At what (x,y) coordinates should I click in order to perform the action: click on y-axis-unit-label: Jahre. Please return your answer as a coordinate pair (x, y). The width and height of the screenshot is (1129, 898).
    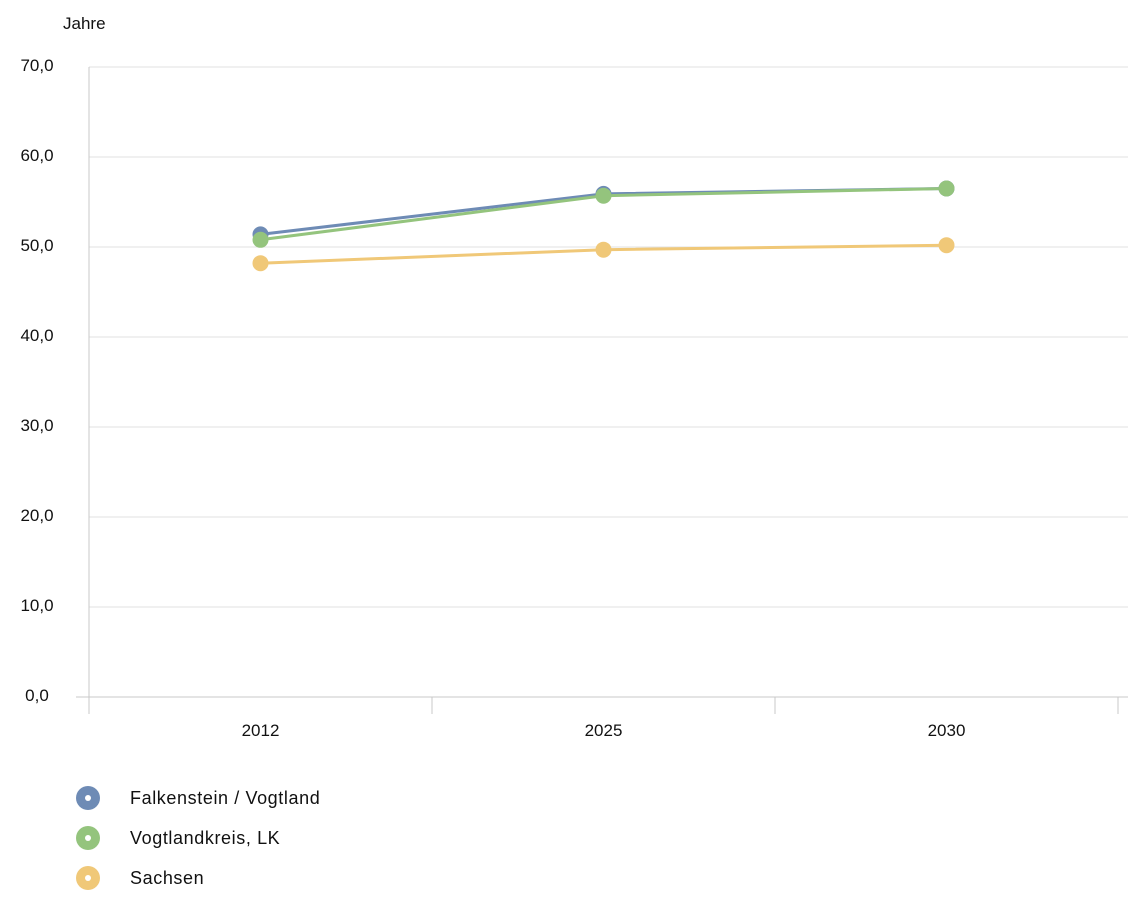
    Looking at the image, I should click on (84, 23).